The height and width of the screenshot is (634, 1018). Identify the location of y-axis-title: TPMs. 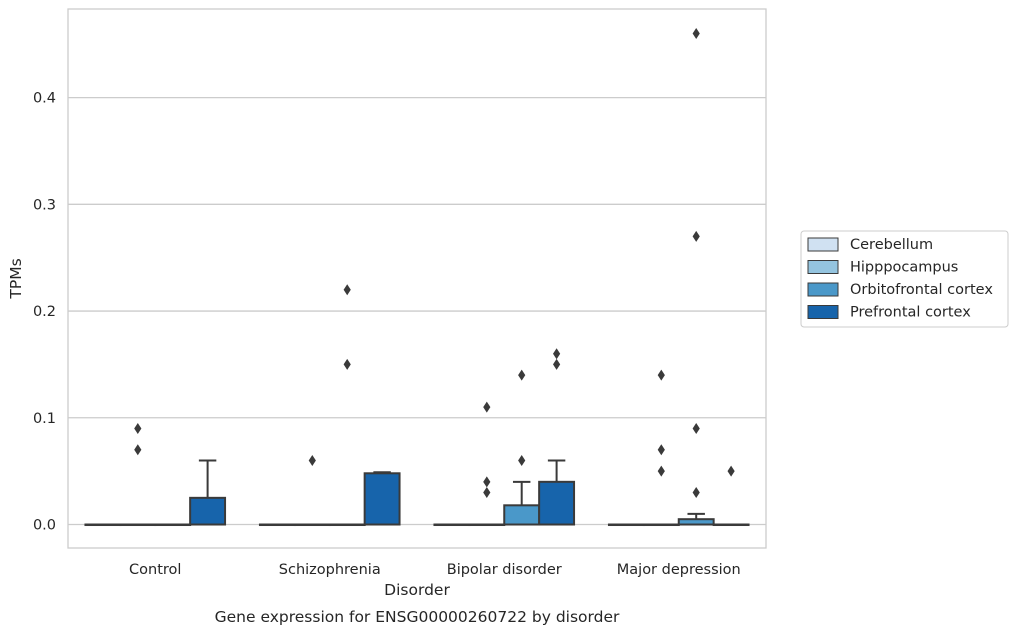
(16, 278).